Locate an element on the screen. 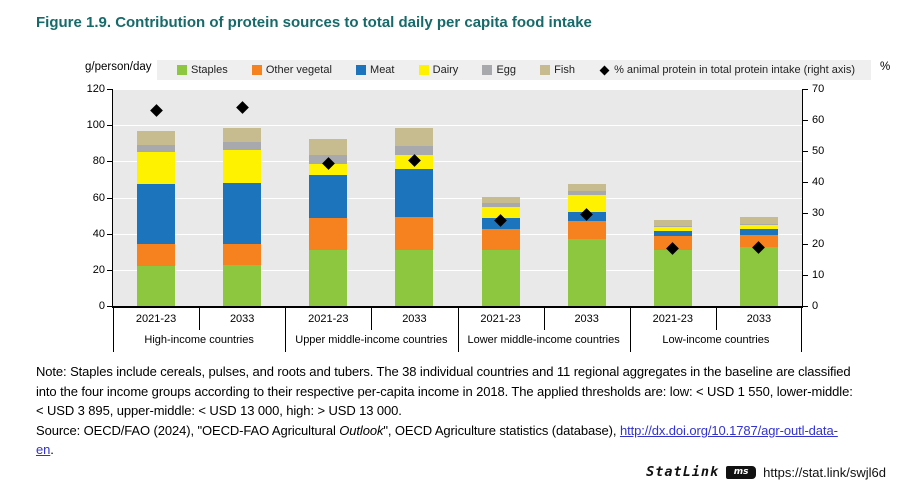  legend-swatch-meat is located at coordinates (361, 70).